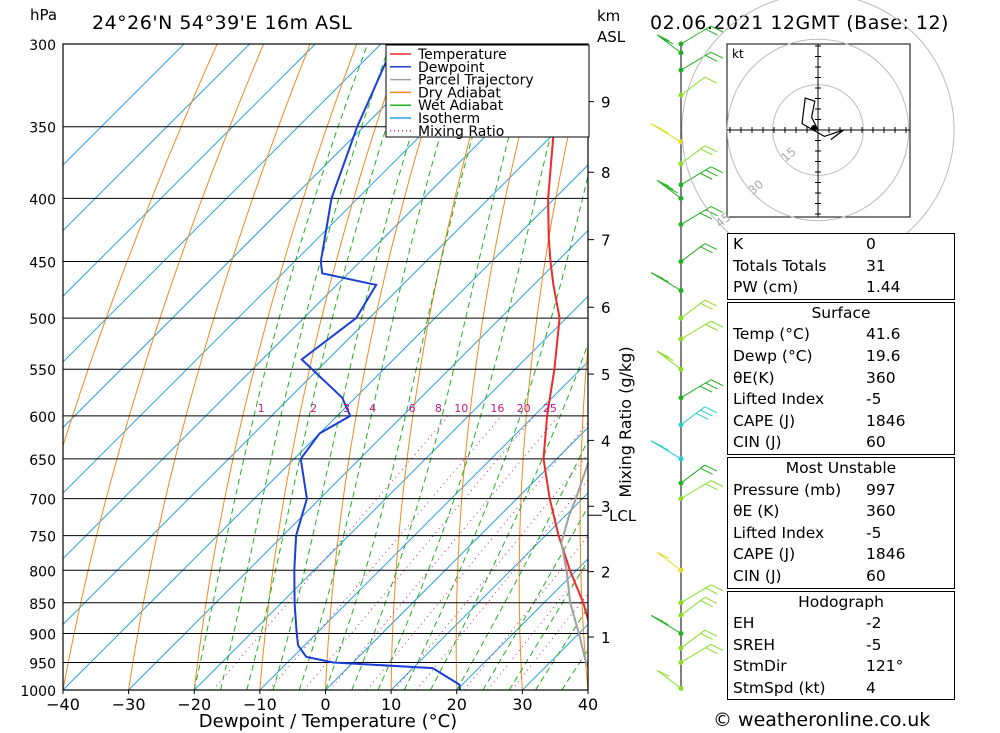  I want to click on mu-theta-e-value: 360, so click(881, 511).